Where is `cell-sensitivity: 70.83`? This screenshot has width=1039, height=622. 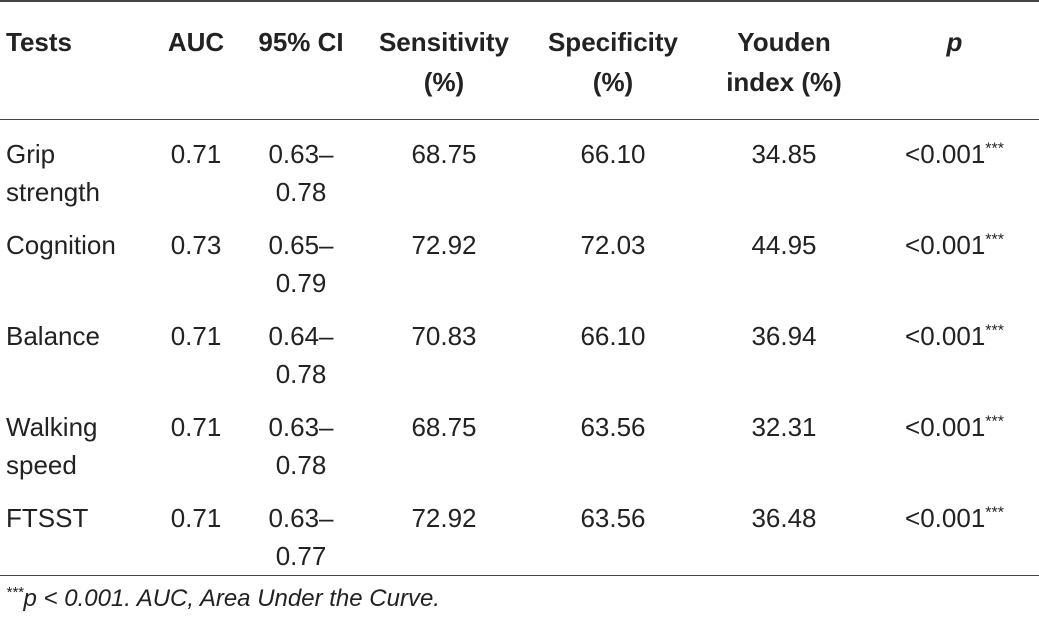 cell-sensitivity: 70.83 is located at coordinates (444, 335).